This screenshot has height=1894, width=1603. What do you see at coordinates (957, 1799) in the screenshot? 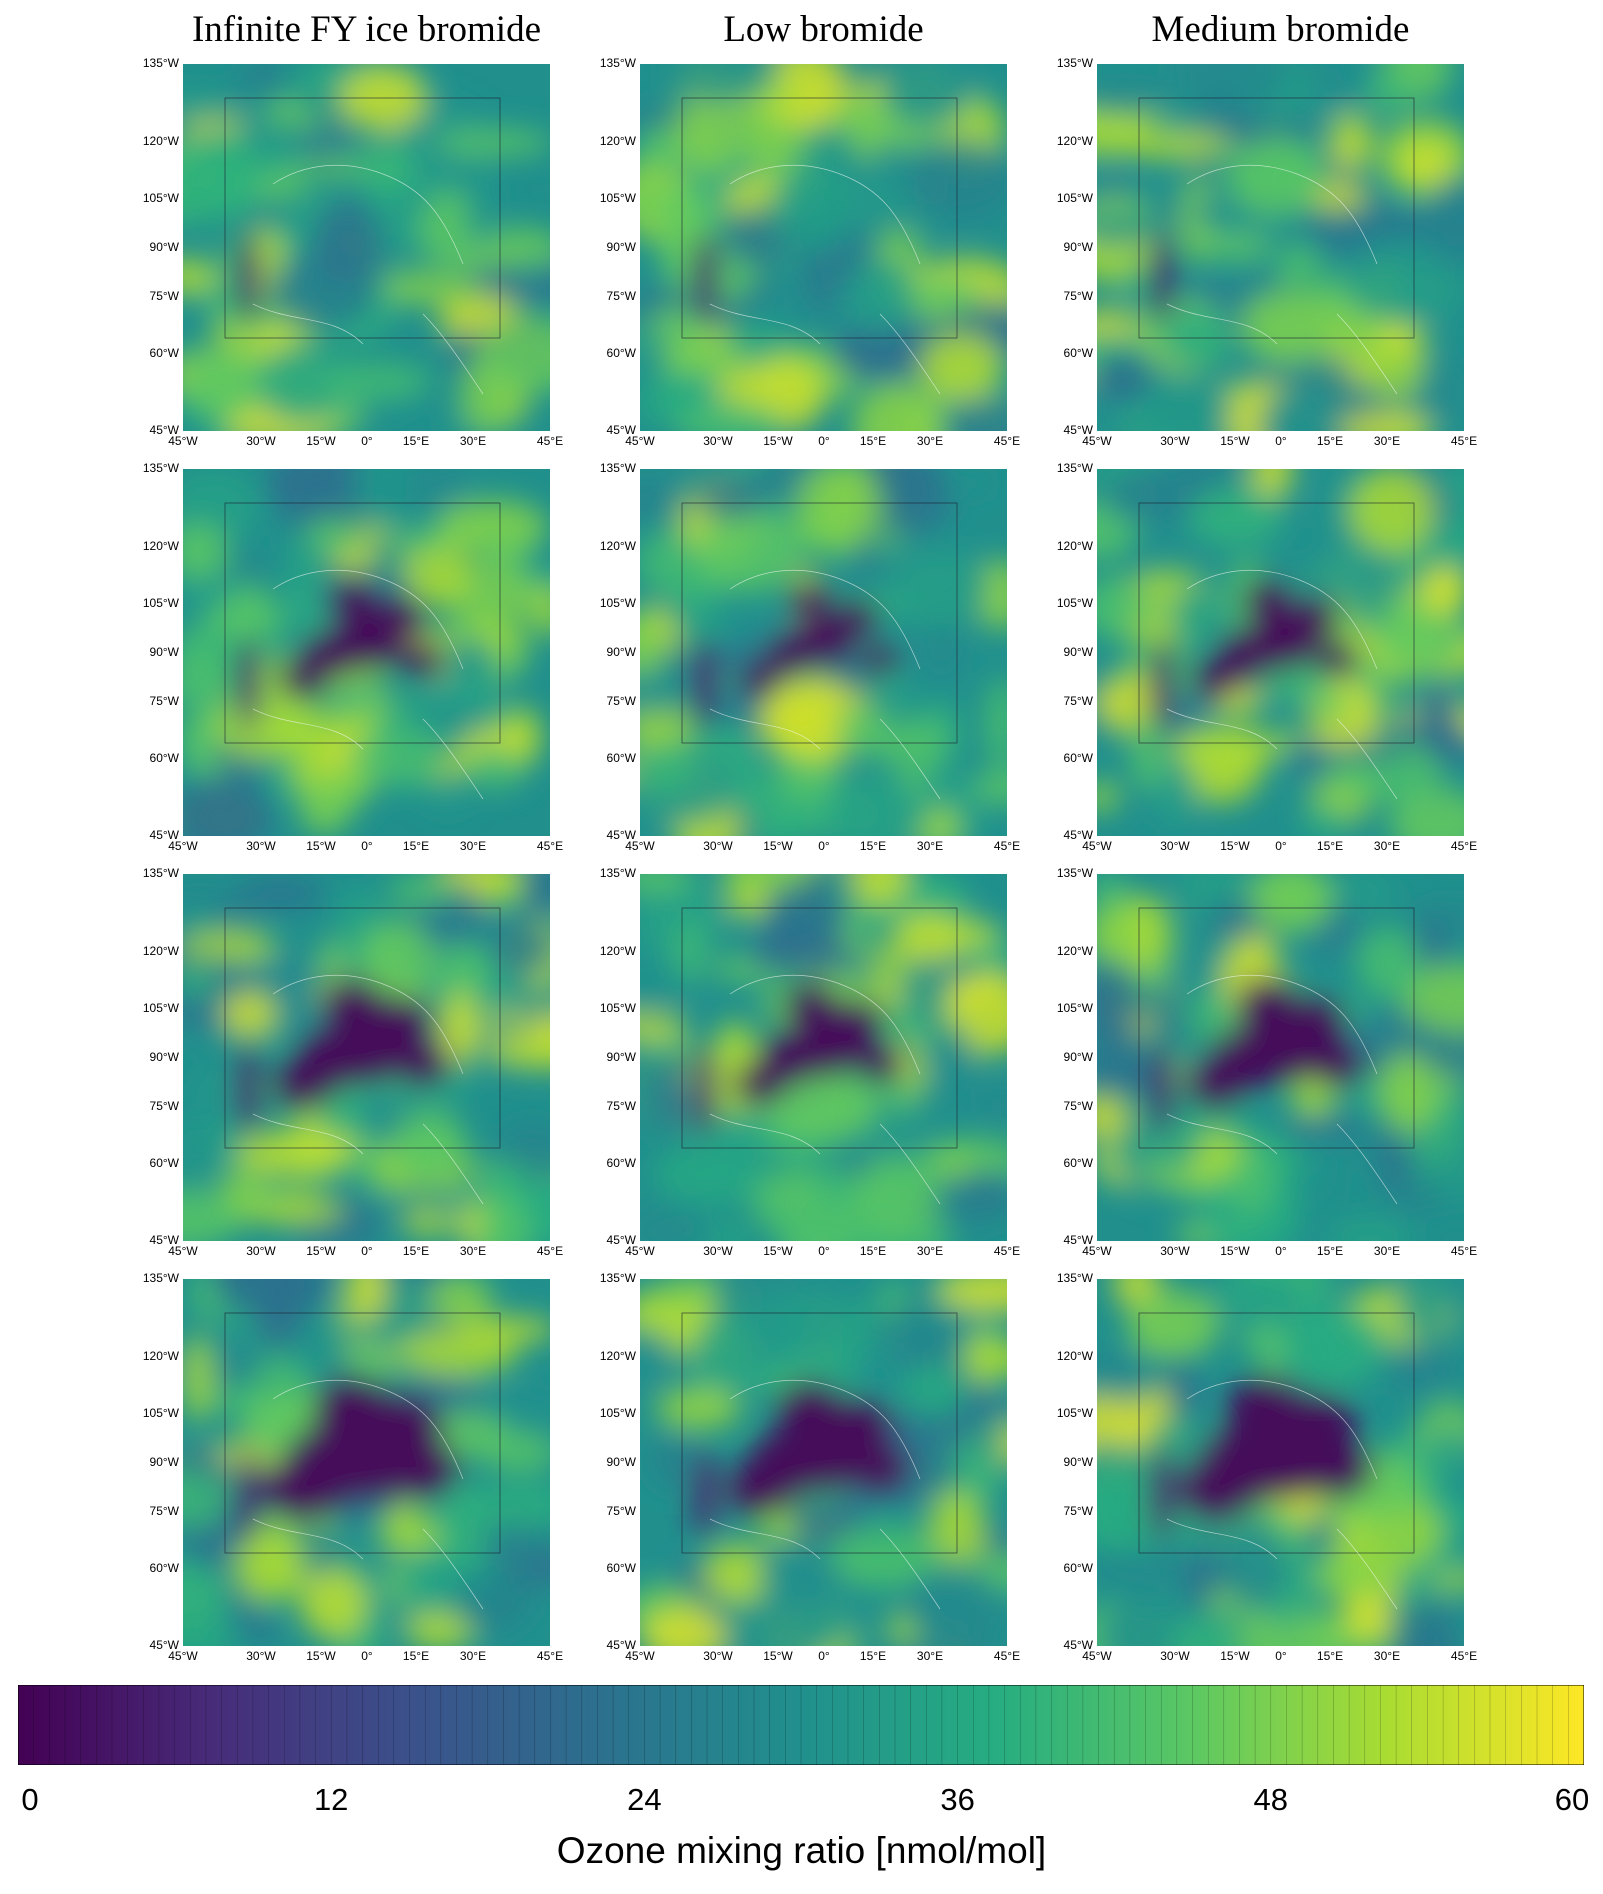
I see `colorbar-tick-label: 36` at bounding box center [957, 1799].